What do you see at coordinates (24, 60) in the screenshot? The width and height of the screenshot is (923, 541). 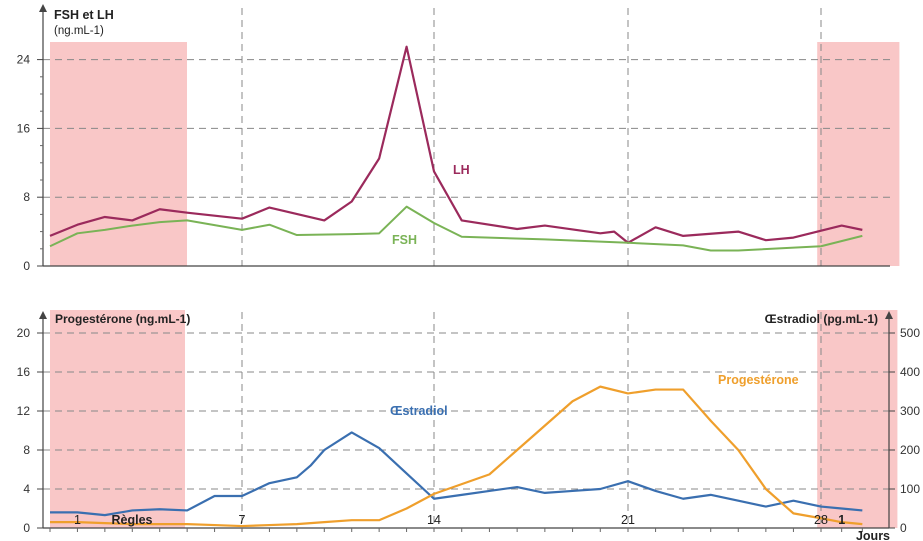 I see `top-y-tick-label: 24` at bounding box center [24, 60].